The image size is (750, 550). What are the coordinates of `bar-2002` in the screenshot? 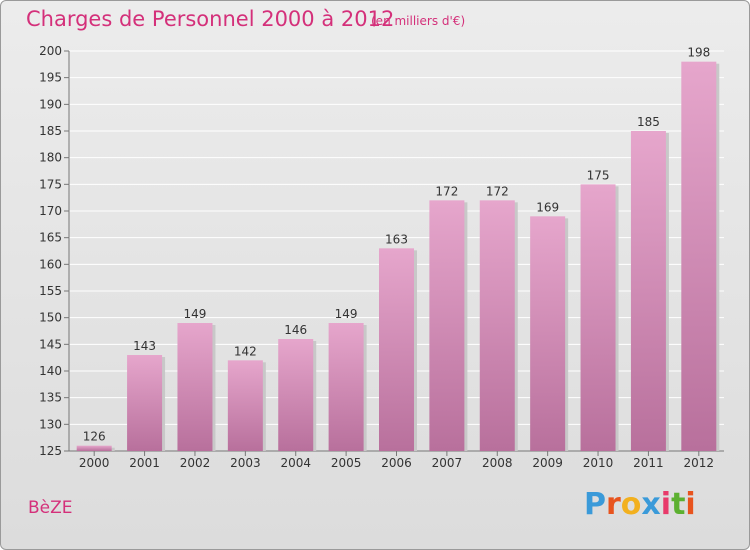 It's located at (195, 387).